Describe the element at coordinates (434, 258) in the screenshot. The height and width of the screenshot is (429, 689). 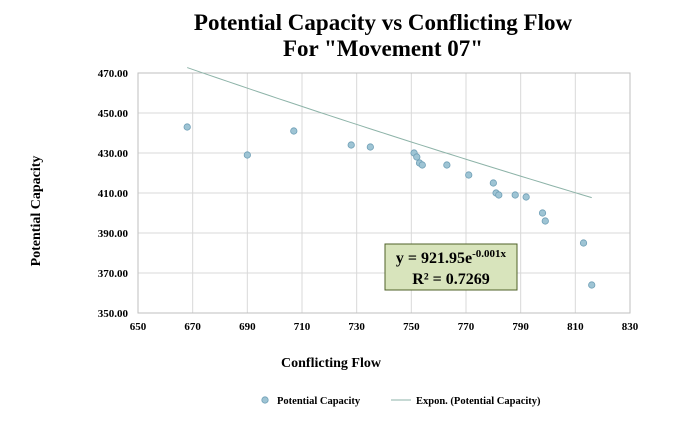
I see `equation-base: y = 921.95e` at that location.